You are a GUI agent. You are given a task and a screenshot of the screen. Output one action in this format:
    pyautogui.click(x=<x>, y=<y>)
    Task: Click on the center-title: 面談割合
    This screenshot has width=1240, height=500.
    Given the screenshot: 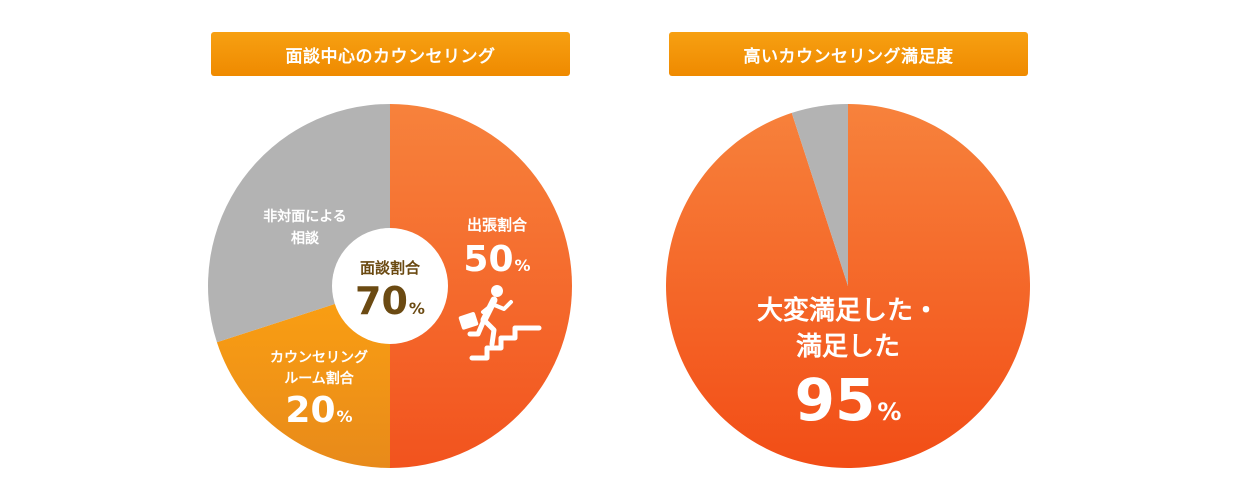 What is the action you would take?
    pyautogui.click(x=390, y=268)
    